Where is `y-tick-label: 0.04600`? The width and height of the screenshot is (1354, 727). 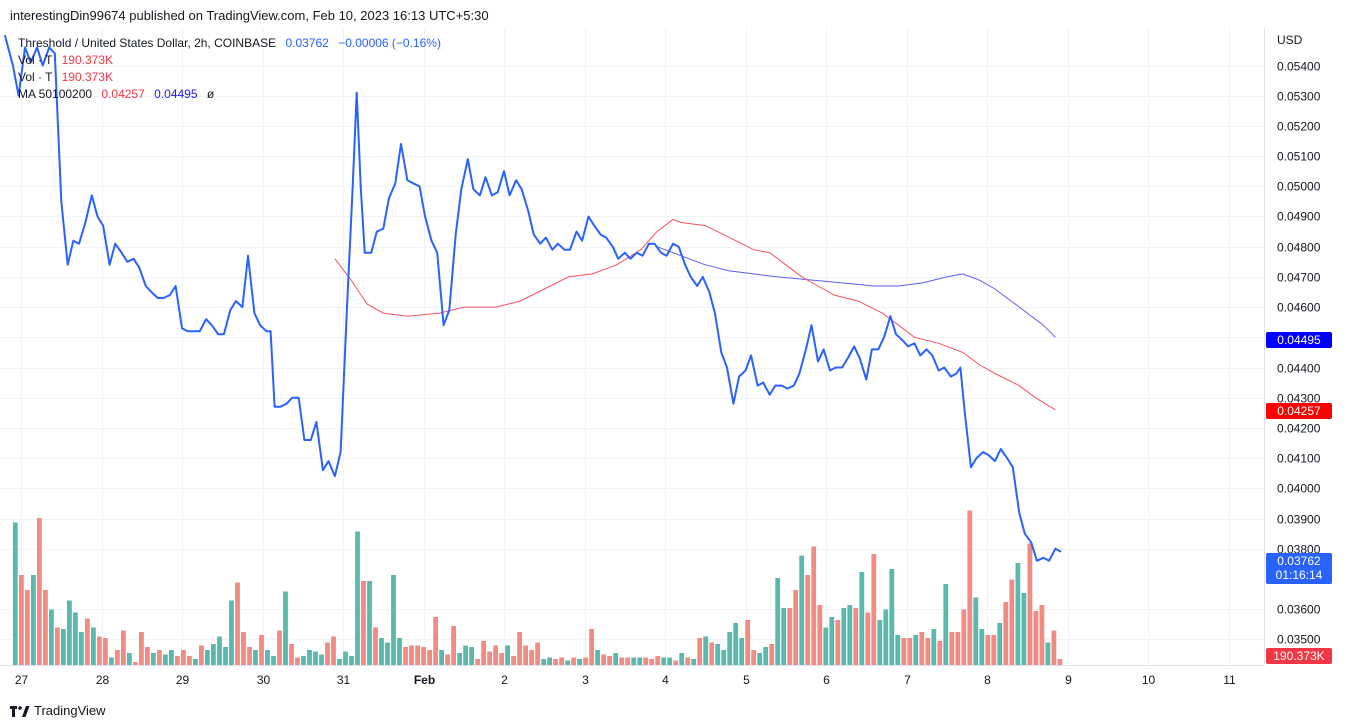
y-tick-label: 0.04600 is located at coordinates (1299, 308).